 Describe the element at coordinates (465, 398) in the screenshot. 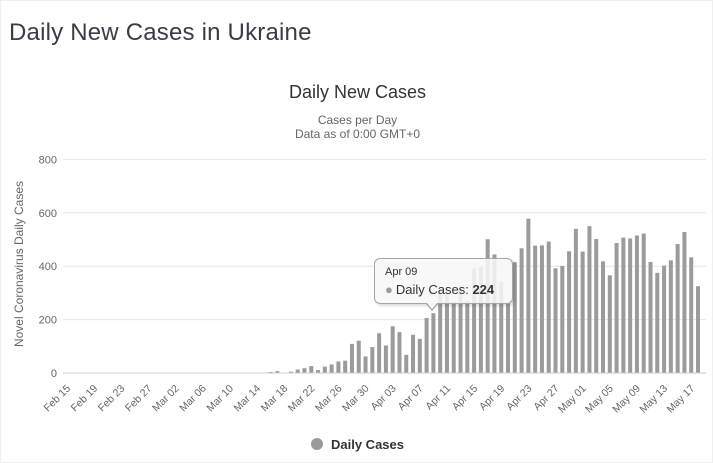

I see `x-tick-label: Apr 15` at that location.